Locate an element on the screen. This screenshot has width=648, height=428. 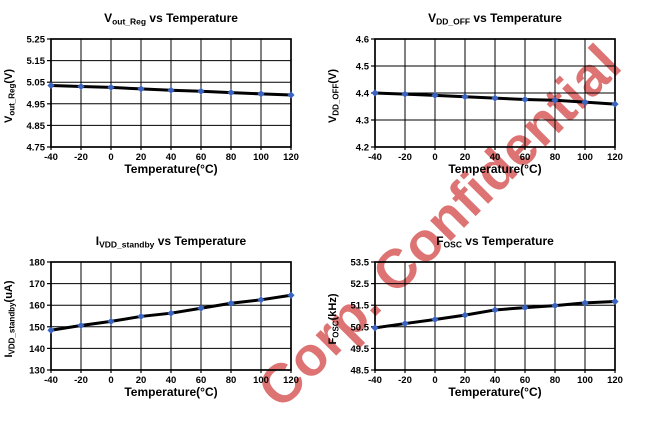
svg-text: 5.05 is located at coordinates (36, 83).